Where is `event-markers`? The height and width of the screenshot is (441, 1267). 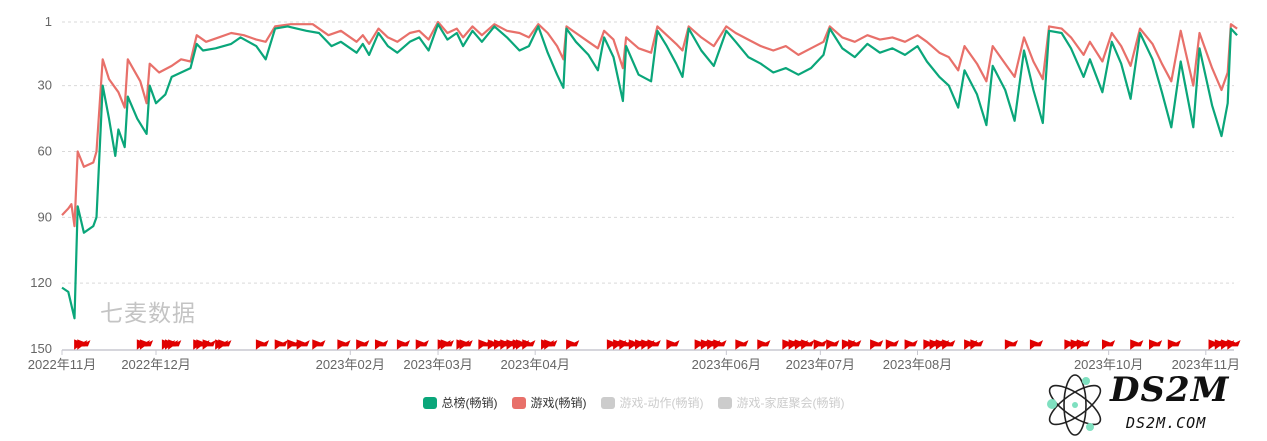
event-markers is located at coordinates (657, 344).